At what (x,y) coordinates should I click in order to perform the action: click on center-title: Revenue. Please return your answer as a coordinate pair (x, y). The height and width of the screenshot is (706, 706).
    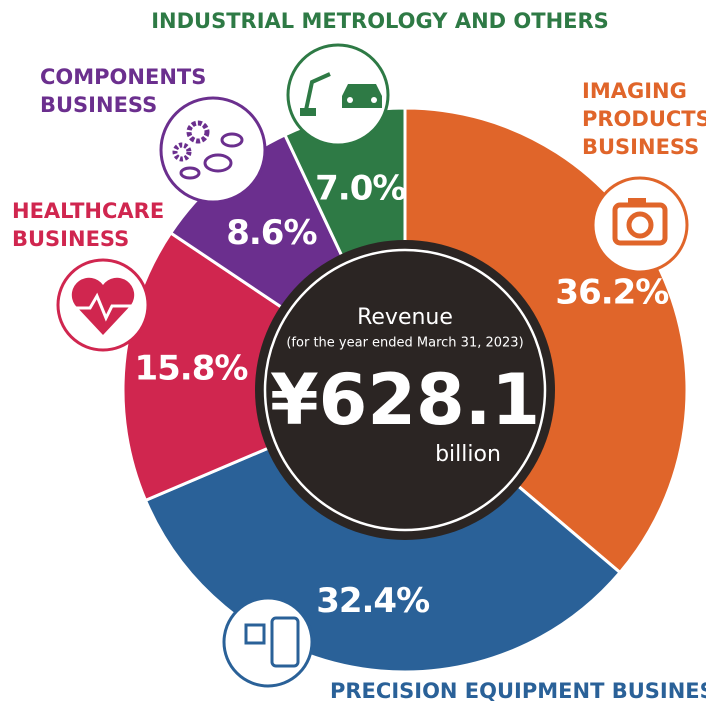
    Looking at the image, I should click on (405, 317).